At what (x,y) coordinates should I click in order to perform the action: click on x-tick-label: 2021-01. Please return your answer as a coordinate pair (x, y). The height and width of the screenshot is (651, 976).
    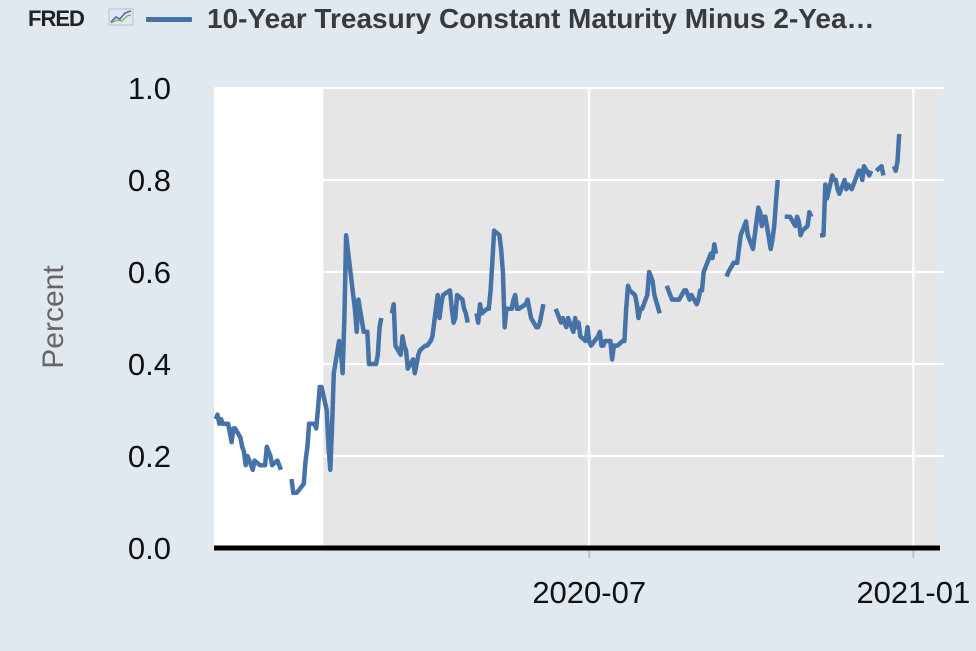
    Looking at the image, I should click on (913, 592).